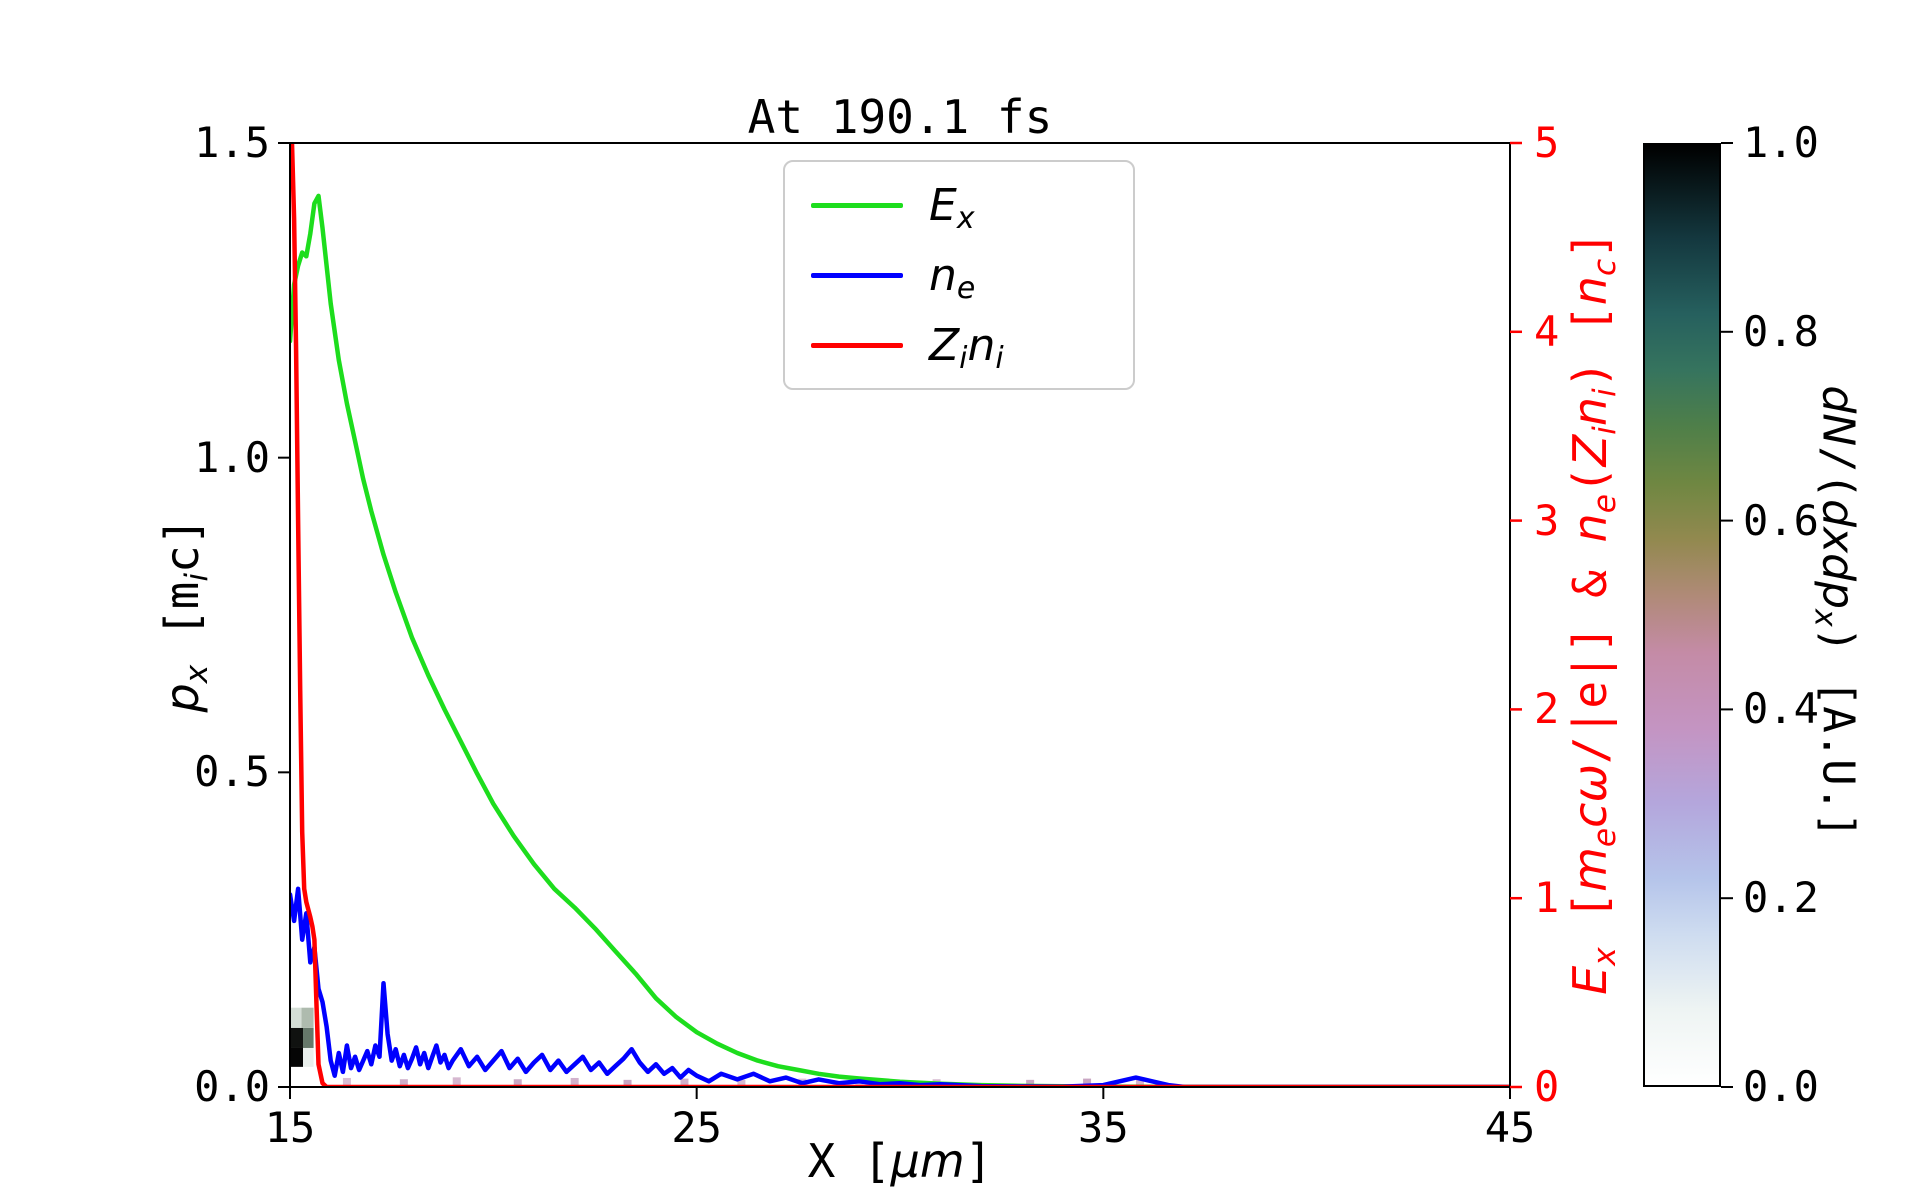  I want to click on label-segment: ω, so click(1590, 783).